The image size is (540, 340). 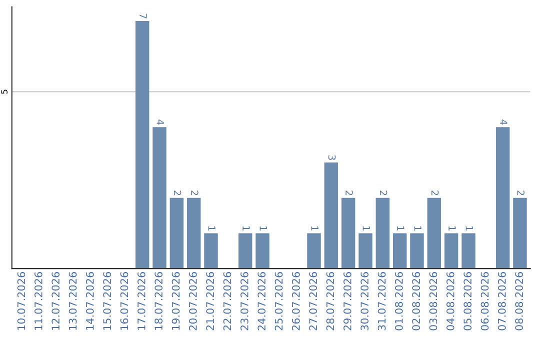 I want to click on x-tick-label: 22.07.2026, so click(x=227, y=301).